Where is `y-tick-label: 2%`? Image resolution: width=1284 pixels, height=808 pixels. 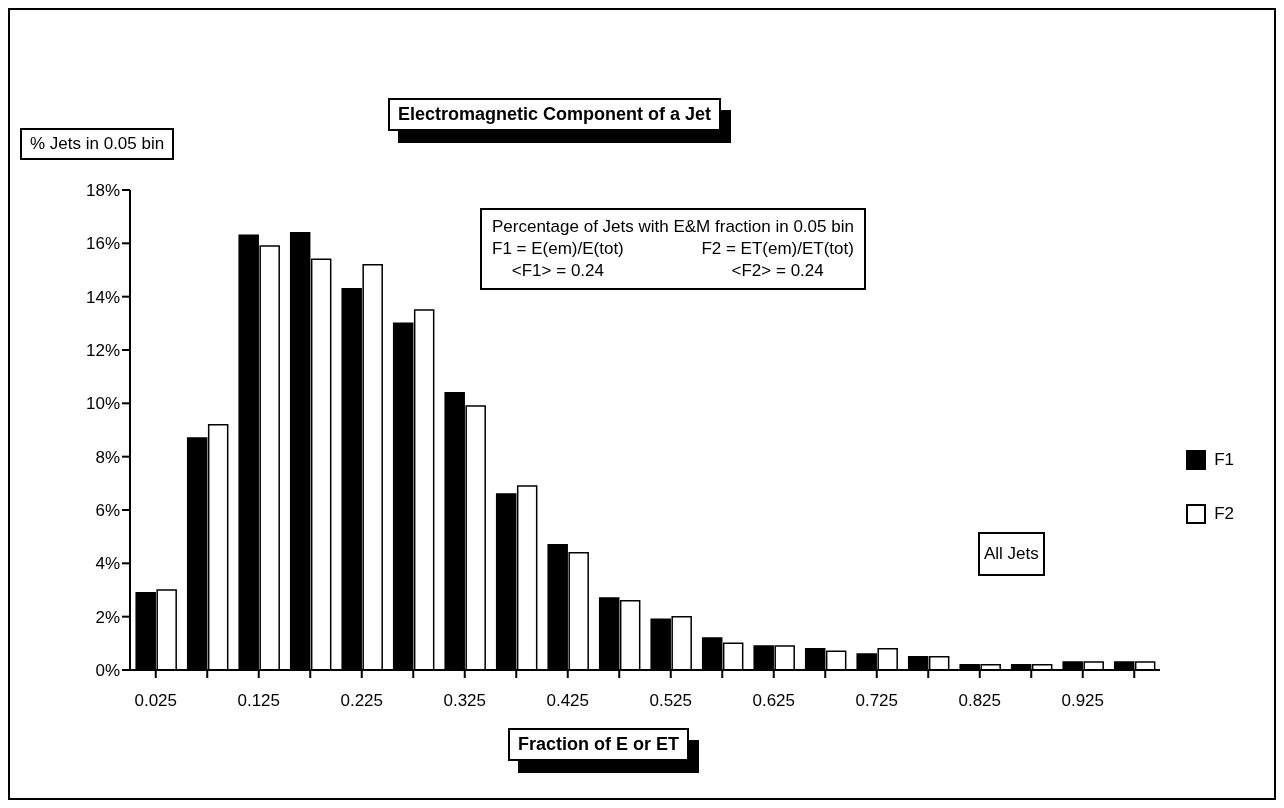 y-tick-label: 2% is located at coordinates (107, 617).